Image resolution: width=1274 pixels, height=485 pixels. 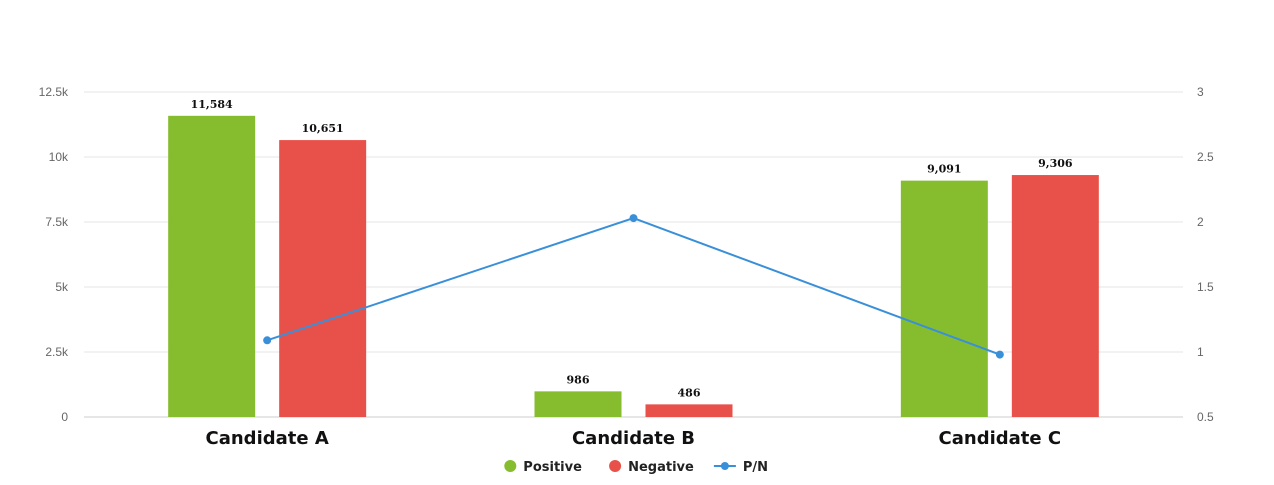 I want to click on bar-negative-candidate-a, so click(x=323, y=278).